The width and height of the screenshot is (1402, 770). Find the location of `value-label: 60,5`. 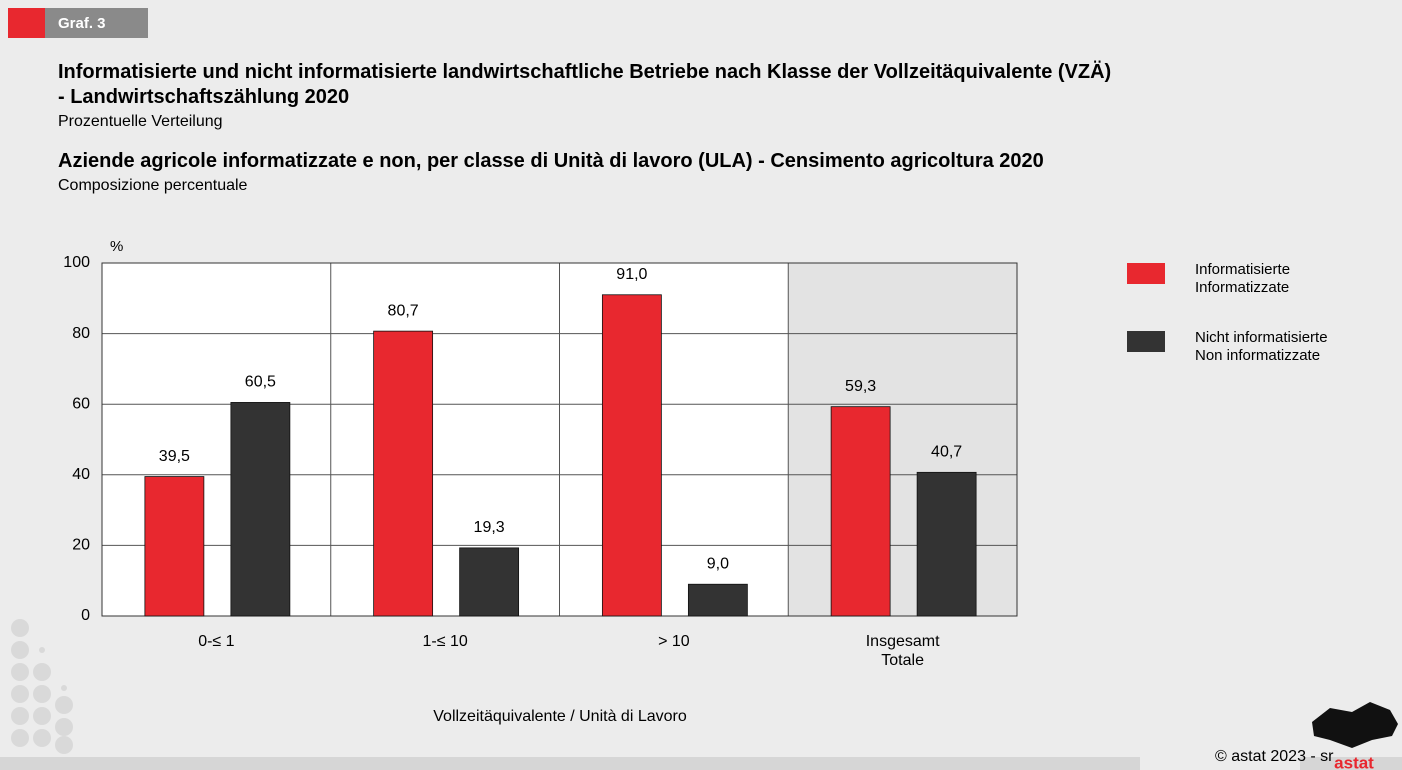

value-label: 60,5 is located at coordinates (260, 382).